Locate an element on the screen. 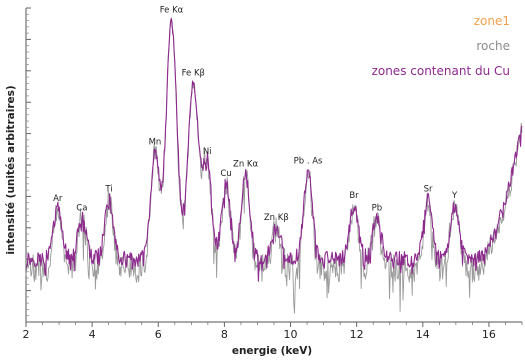 This screenshot has height=360, width=525. legend-cu-zones: zones contenant du Cu is located at coordinates (441, 71).